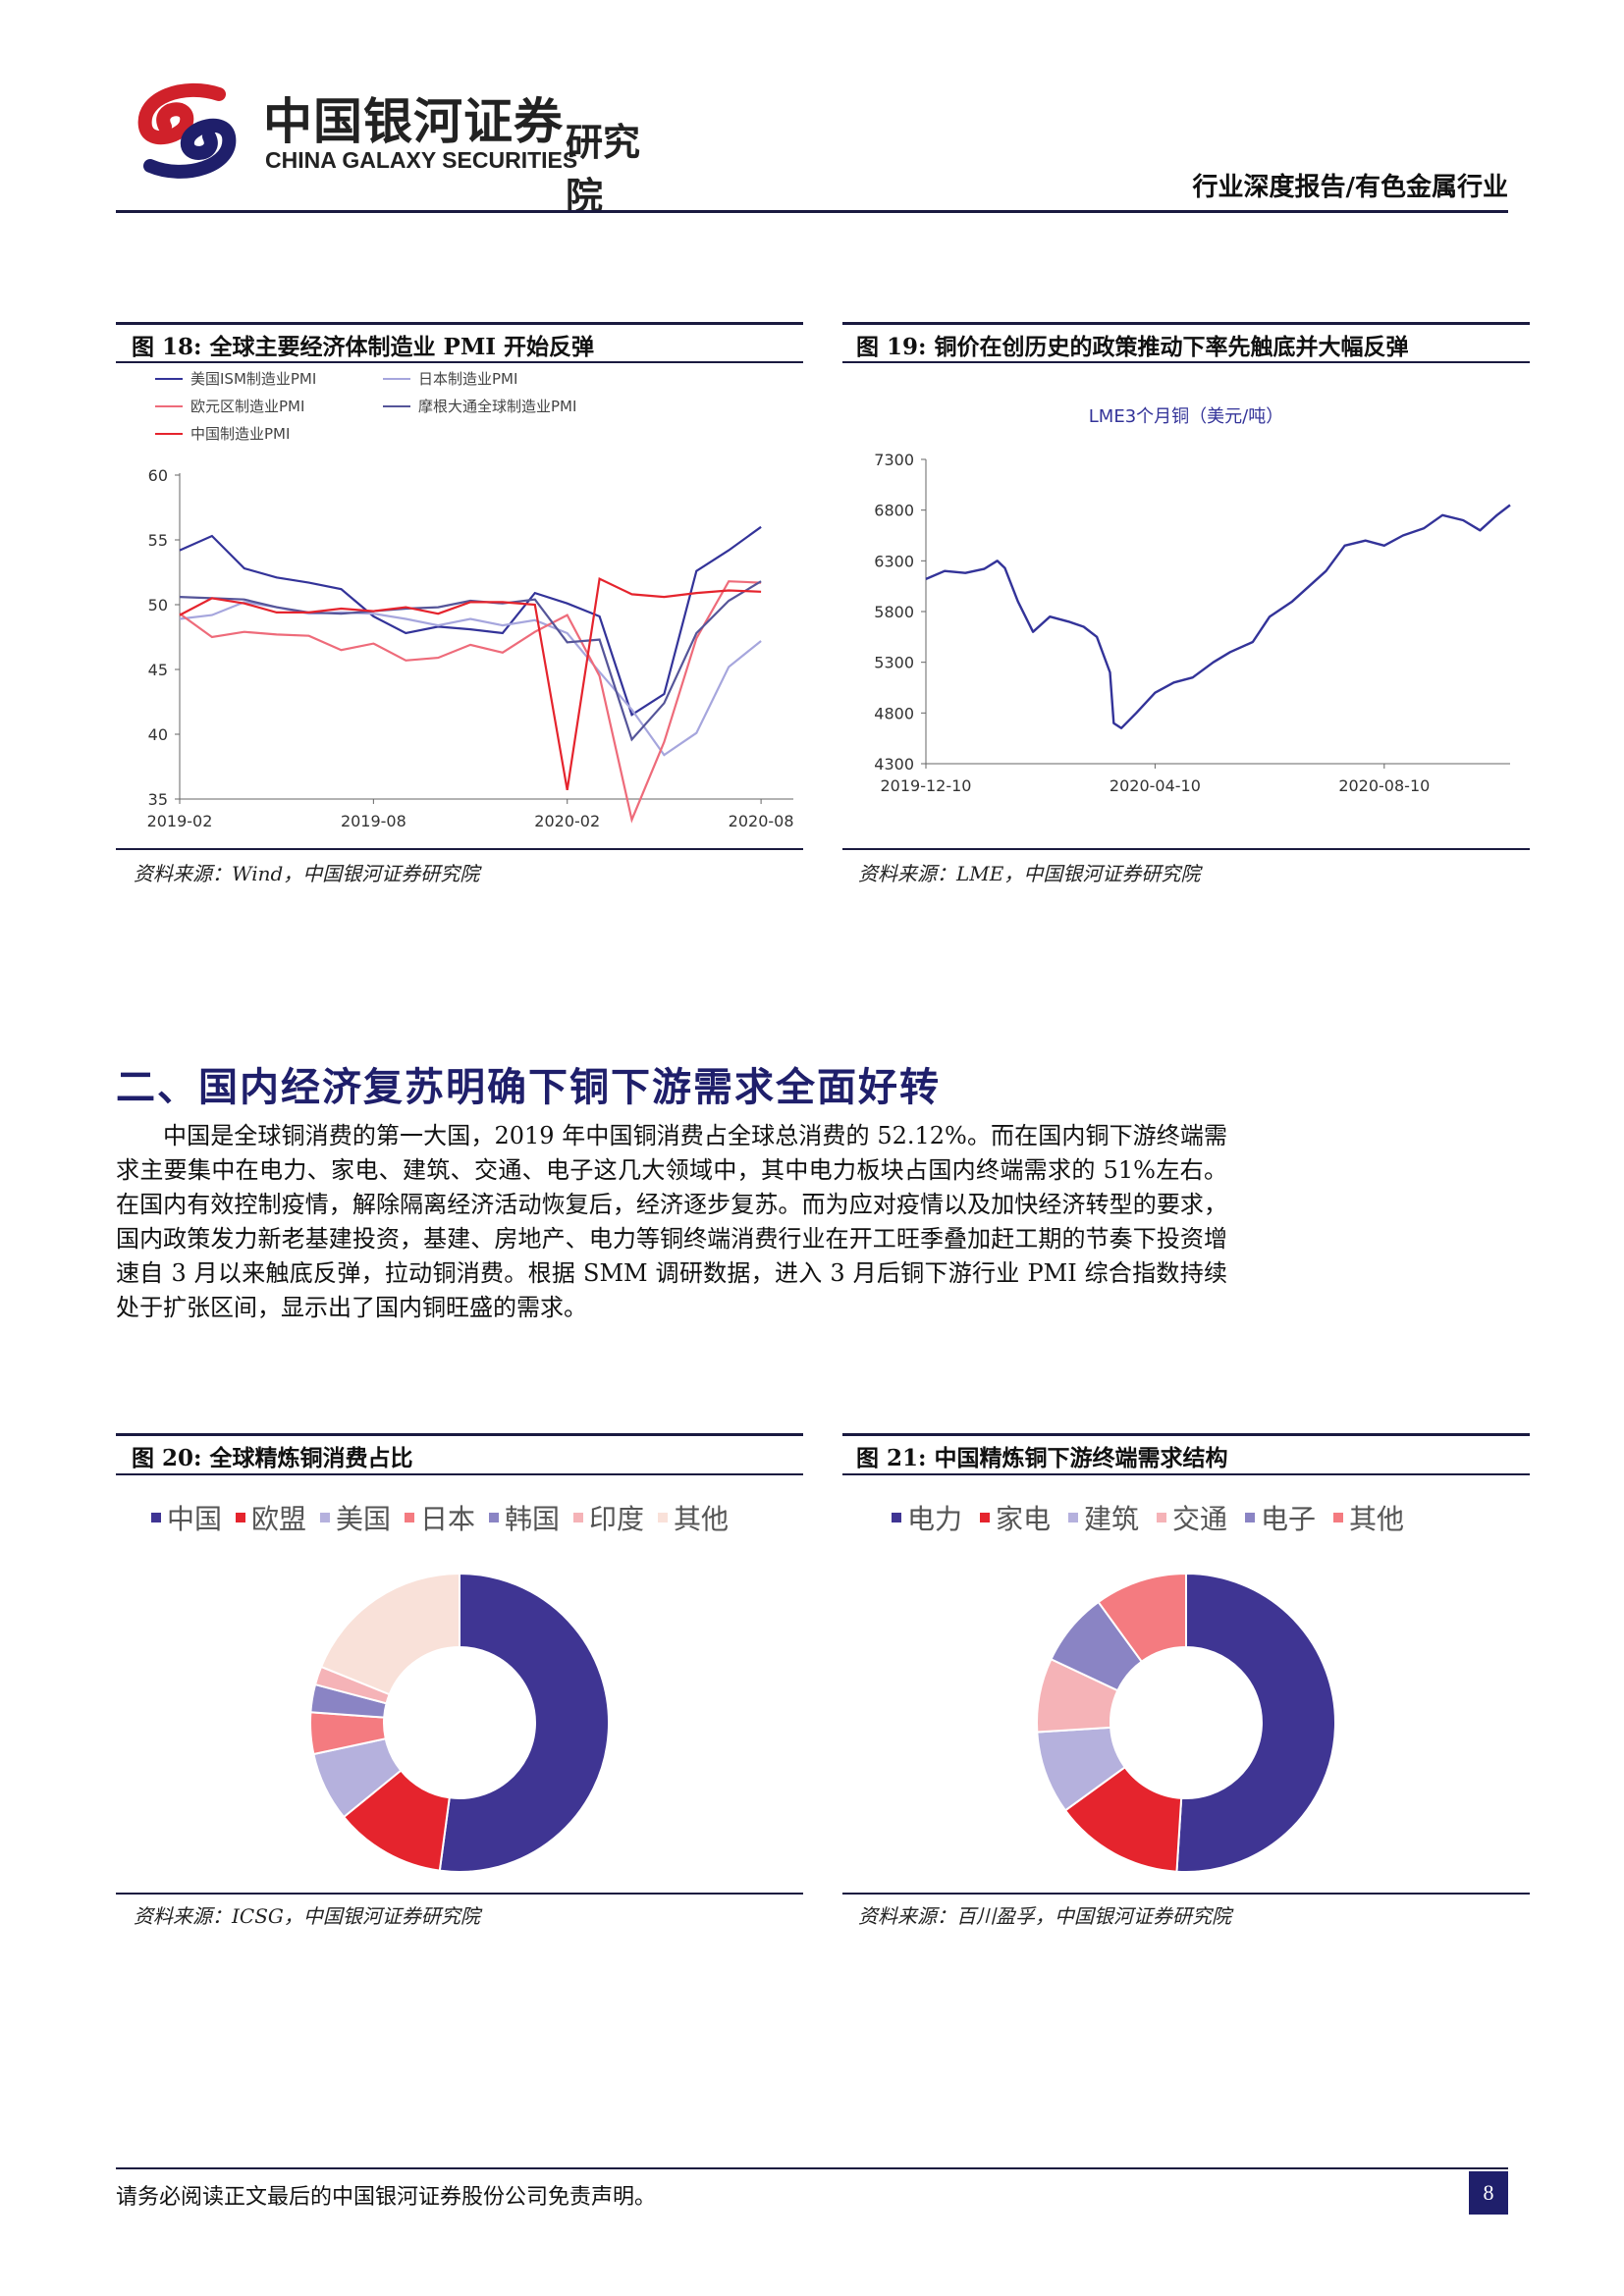  I want to click on fig20-title: 图 20: 全球精炼铜消费占比, so click(272, 1458).